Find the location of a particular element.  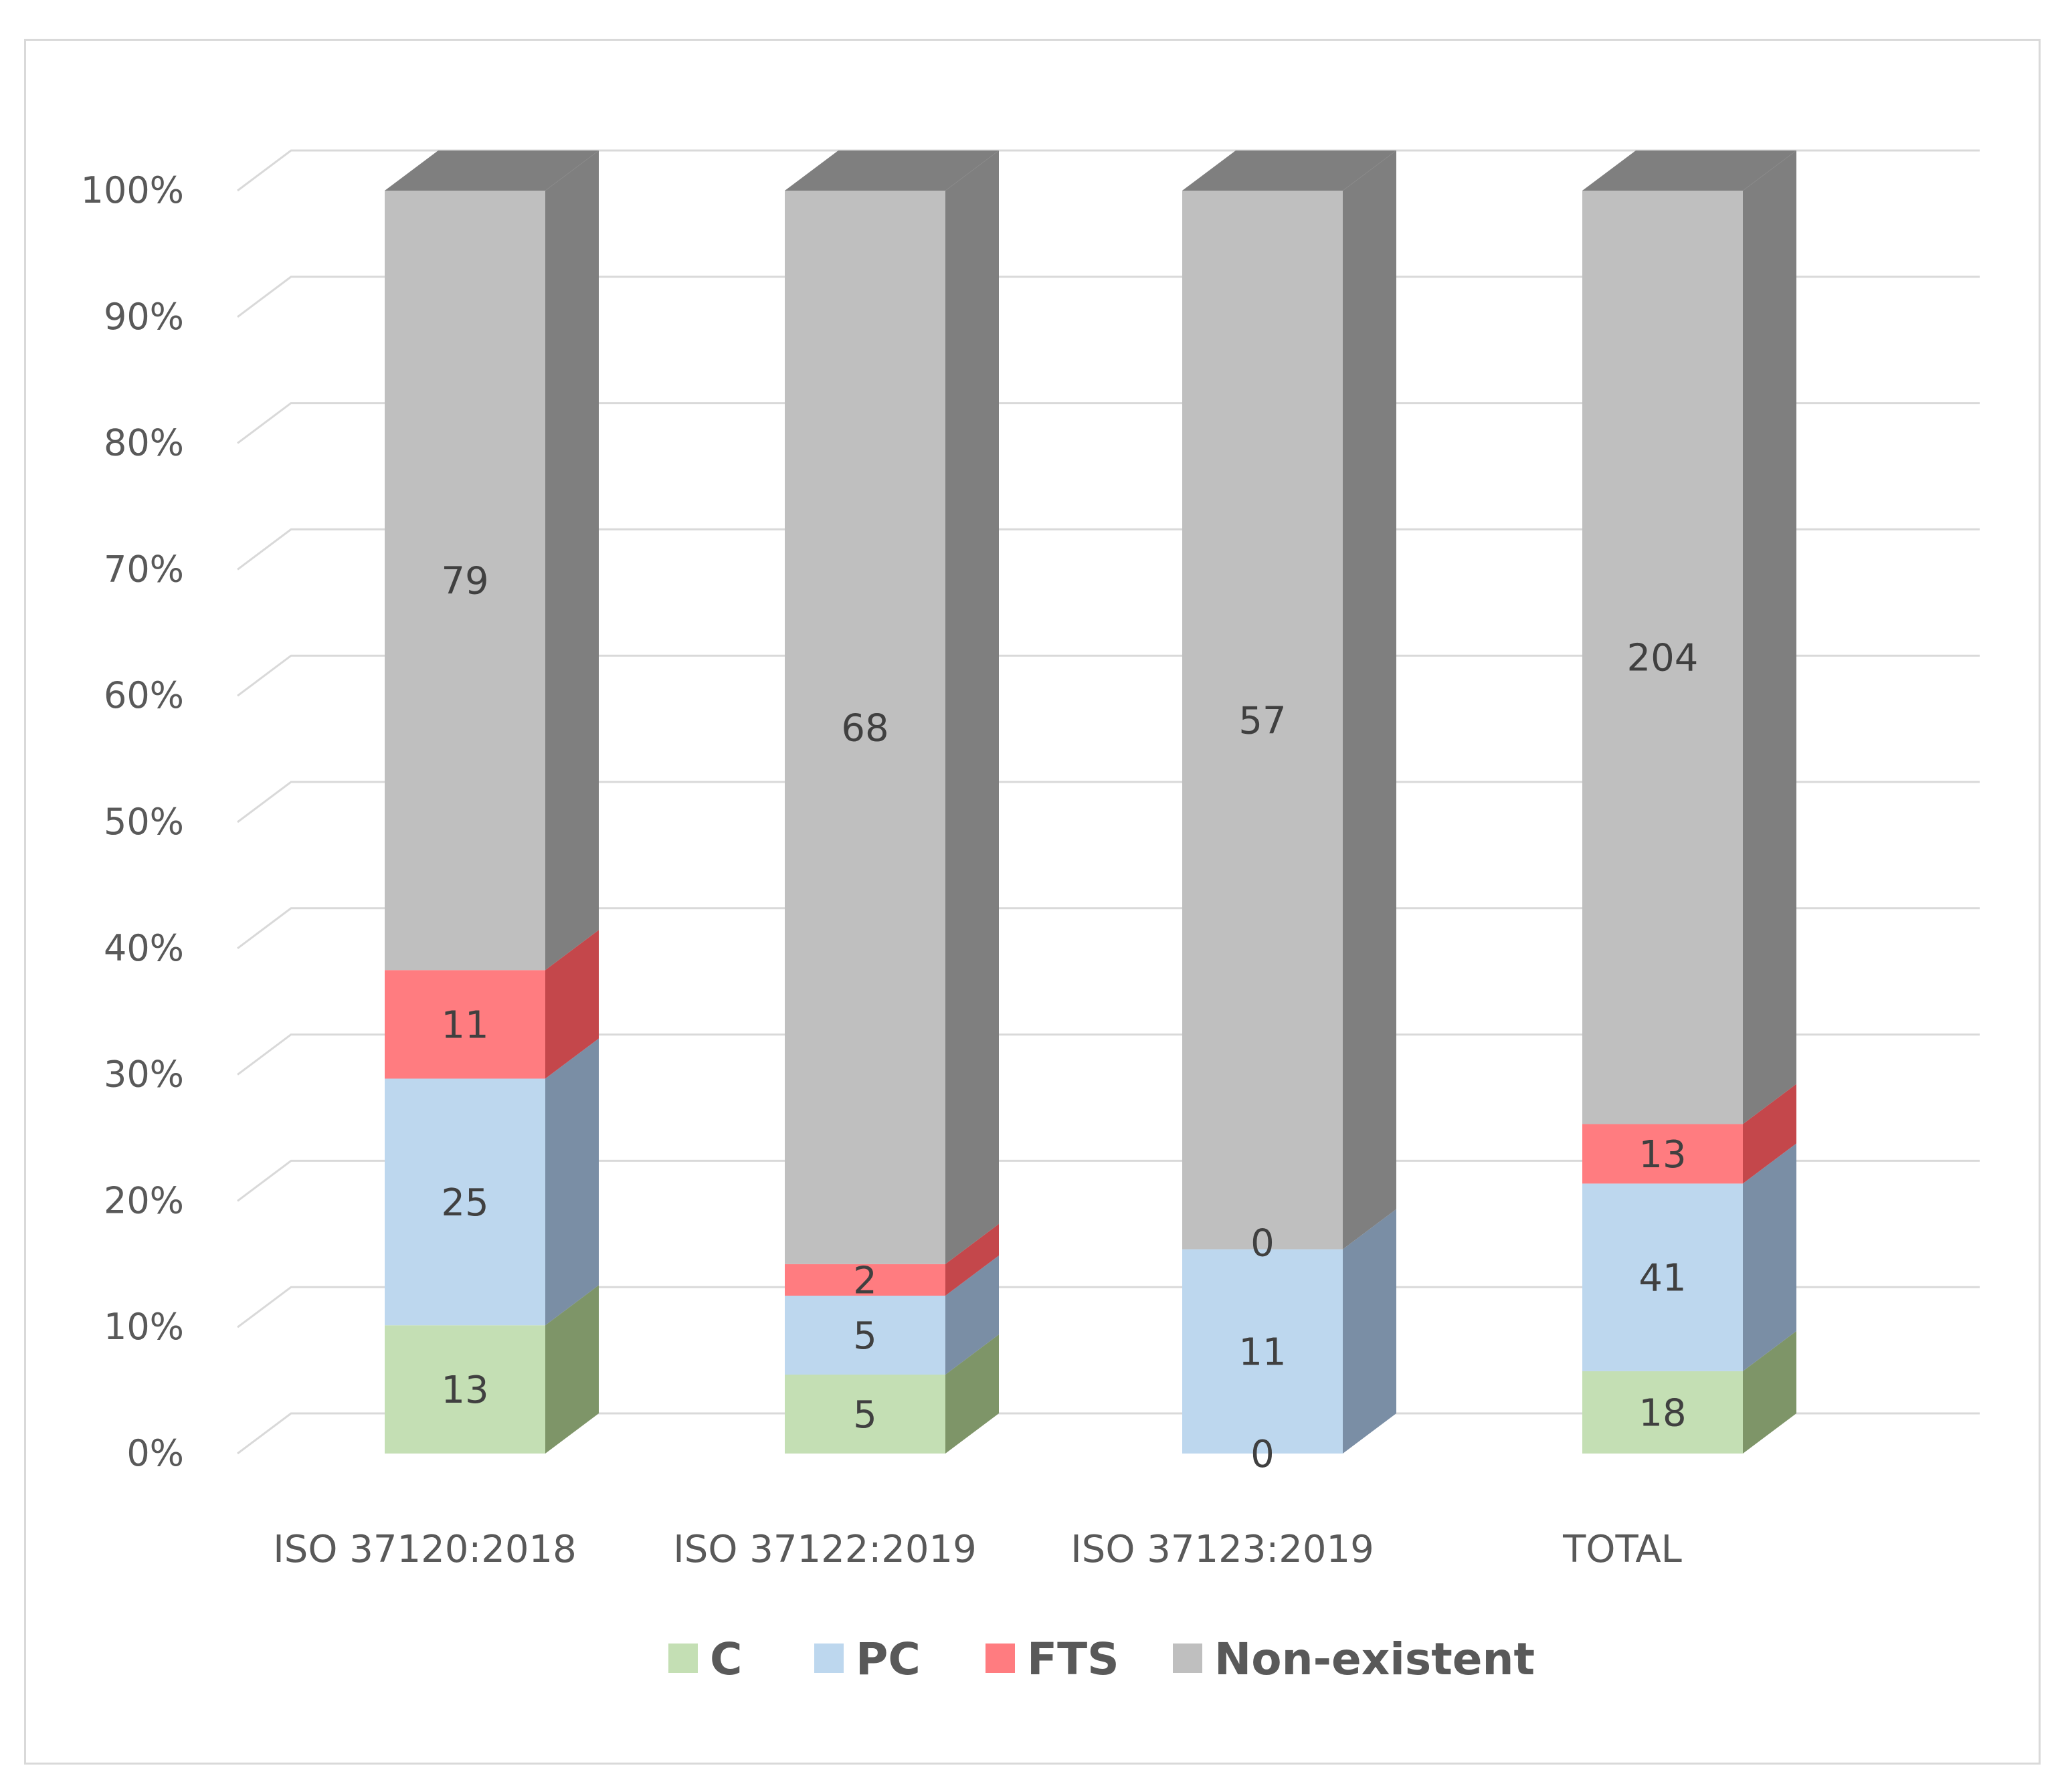

y-tick-label: 30% is located at coordinates (144, 1075).